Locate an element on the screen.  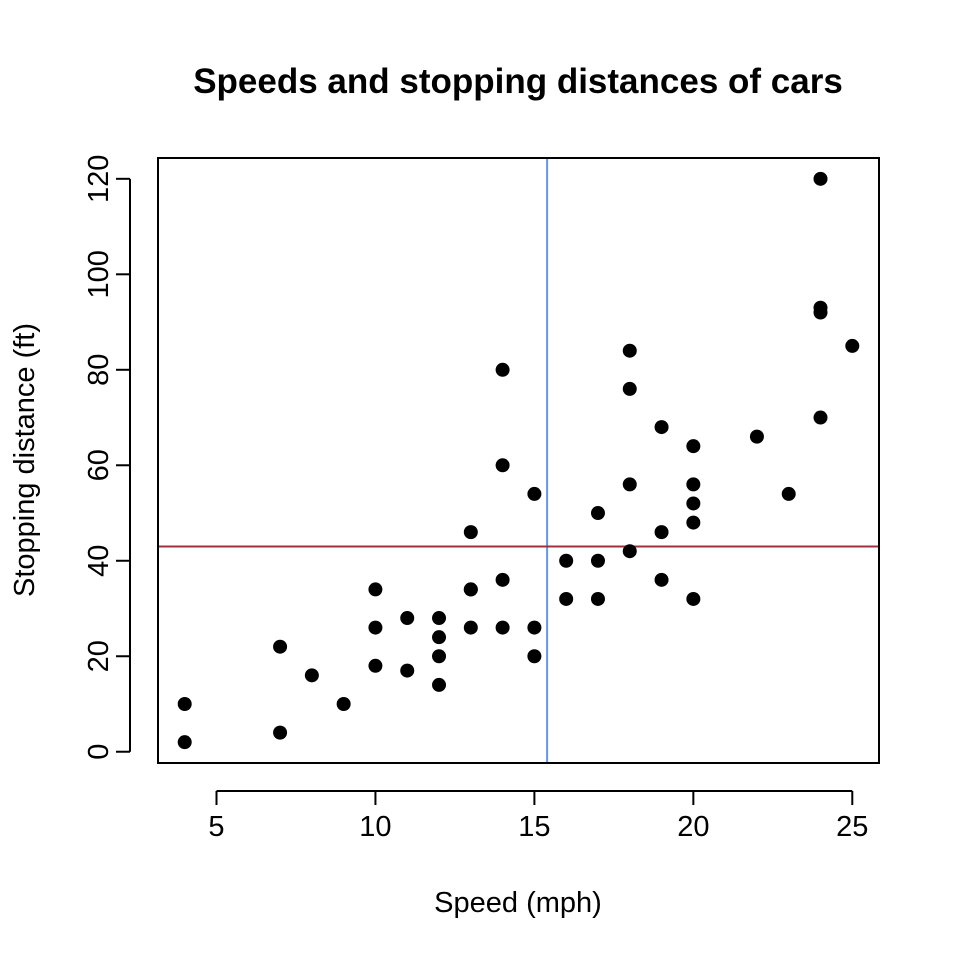
chart-title: Speeds and stopping distances of cars is located at coordinates (518, 81).